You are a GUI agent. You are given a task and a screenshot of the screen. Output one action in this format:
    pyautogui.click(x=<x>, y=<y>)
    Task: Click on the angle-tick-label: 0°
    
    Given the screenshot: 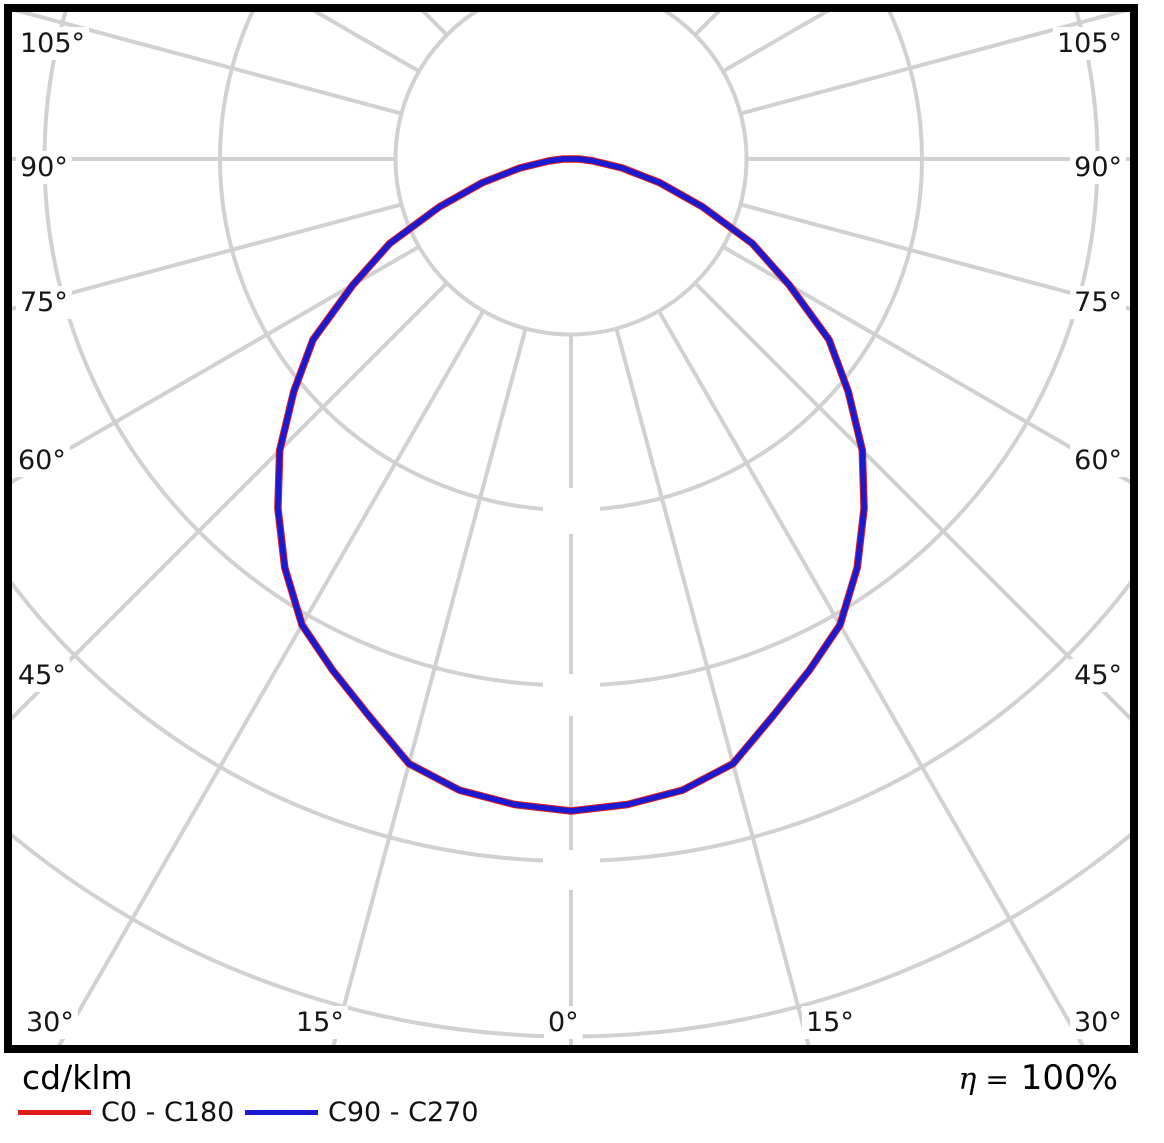 What is the action you would take?
    pyautogui.click(x=563, y=1022)
    